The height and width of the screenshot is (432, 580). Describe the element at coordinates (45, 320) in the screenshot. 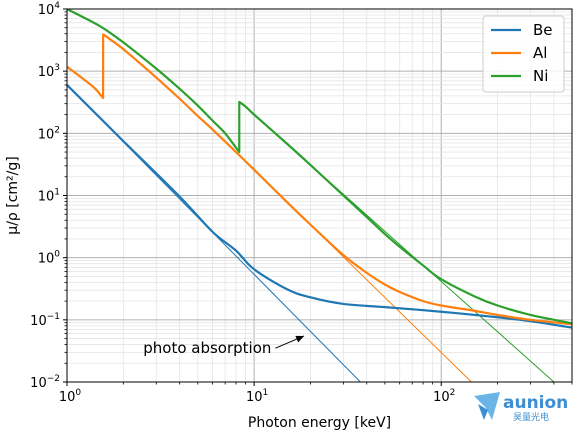

I see `y-tick-label: 10⁻¹` at that location.